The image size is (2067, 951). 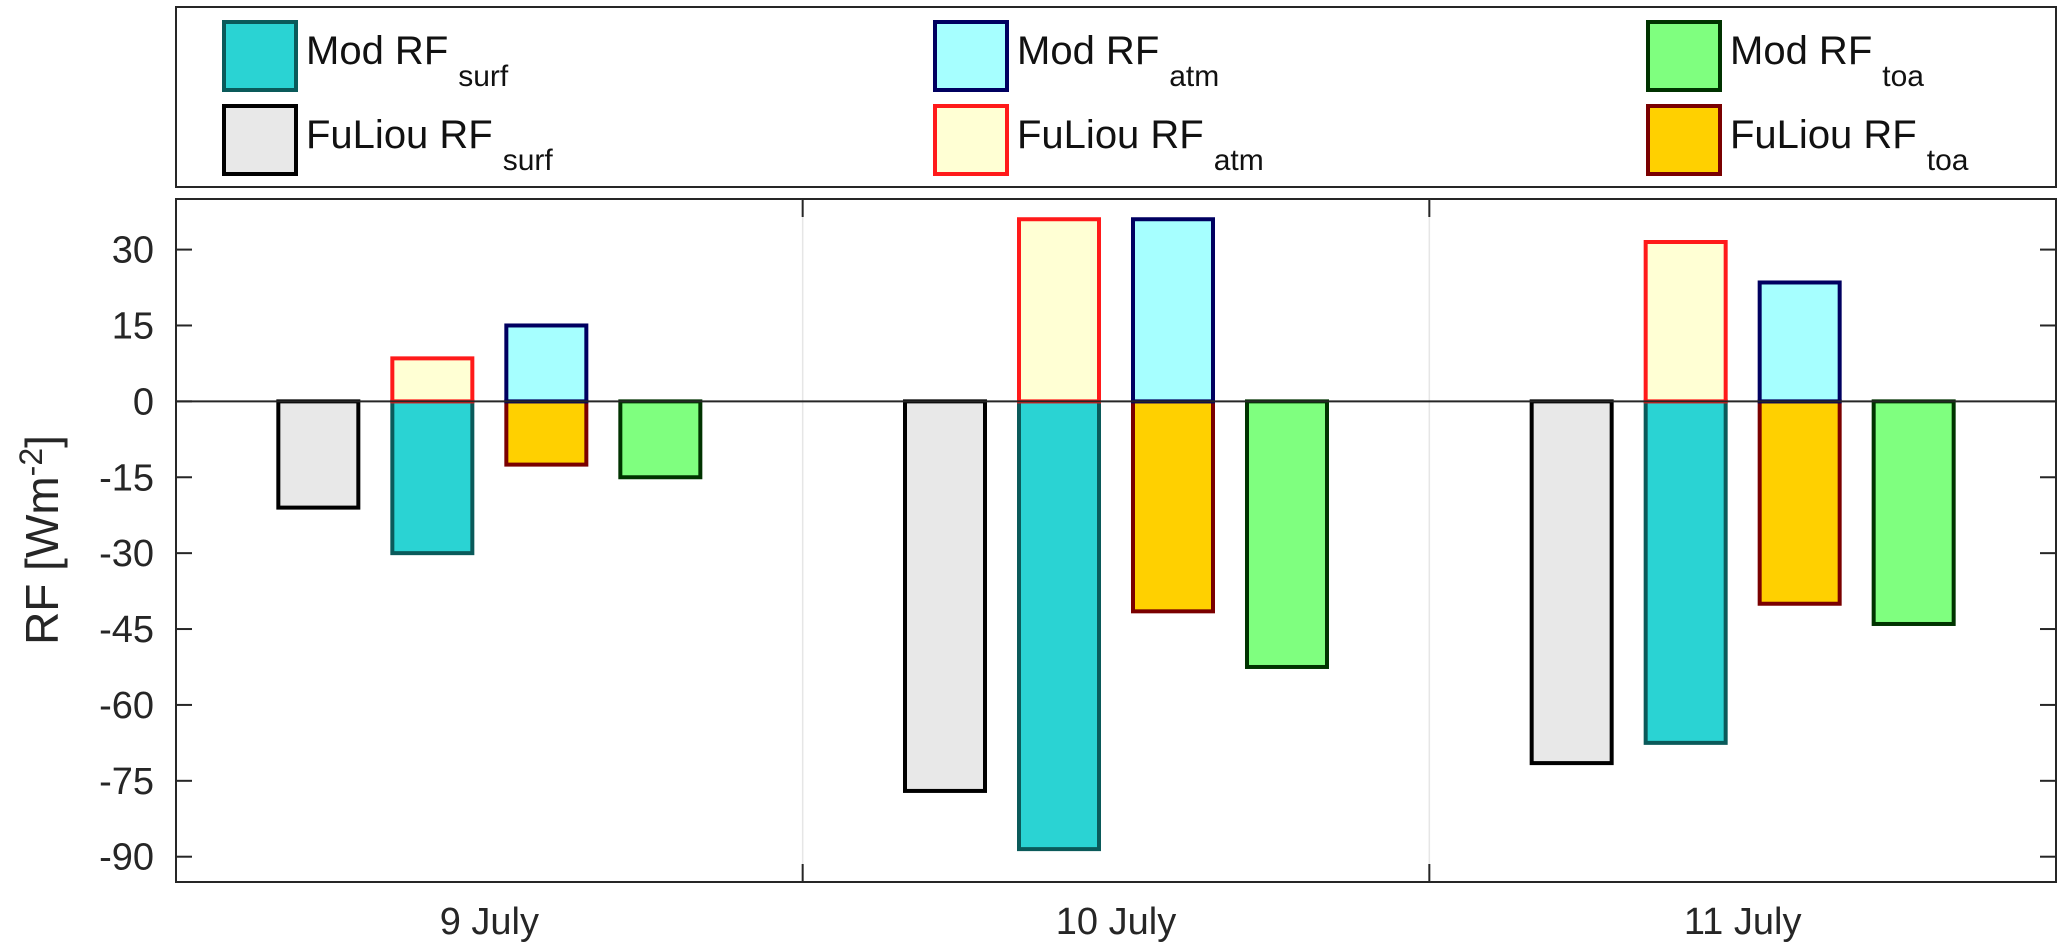 I want to click on x-axis: 9 July 10 July 11 July, so click(x=1121, y=922).